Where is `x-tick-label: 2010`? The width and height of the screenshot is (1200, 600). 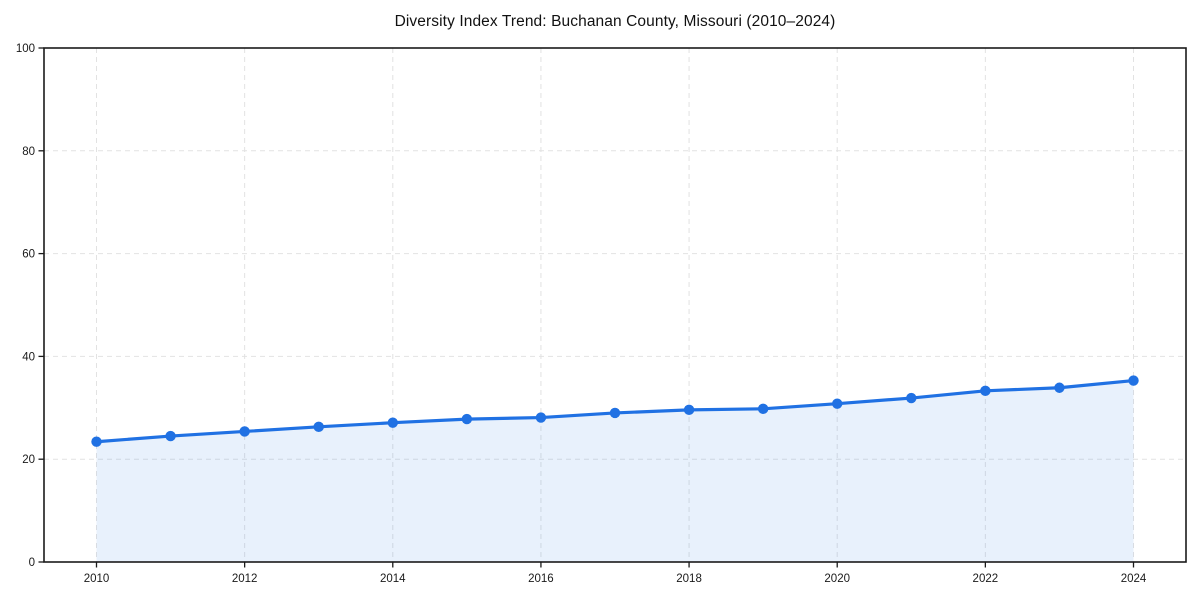 x-tick-label: 2010 is located at coordinates (97, 579).